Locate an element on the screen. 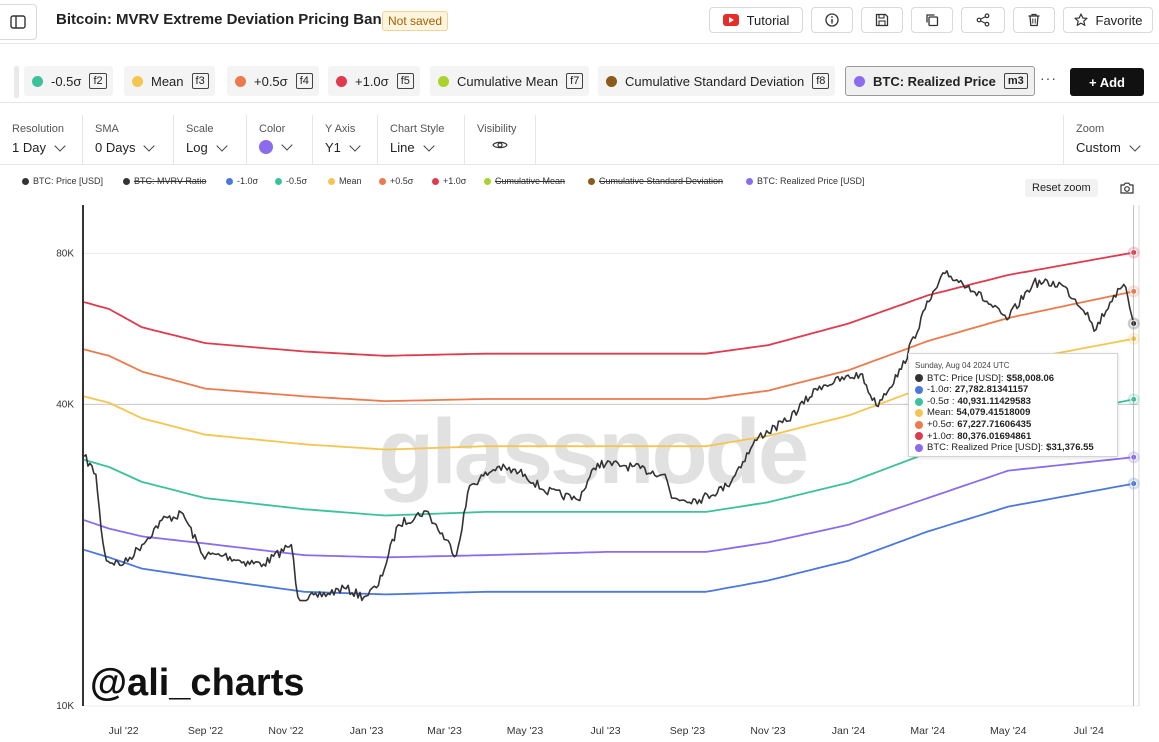 The width and height of the screenshot is (1159, 742). chart-style-value: Line is located at coordinates (402, 147).